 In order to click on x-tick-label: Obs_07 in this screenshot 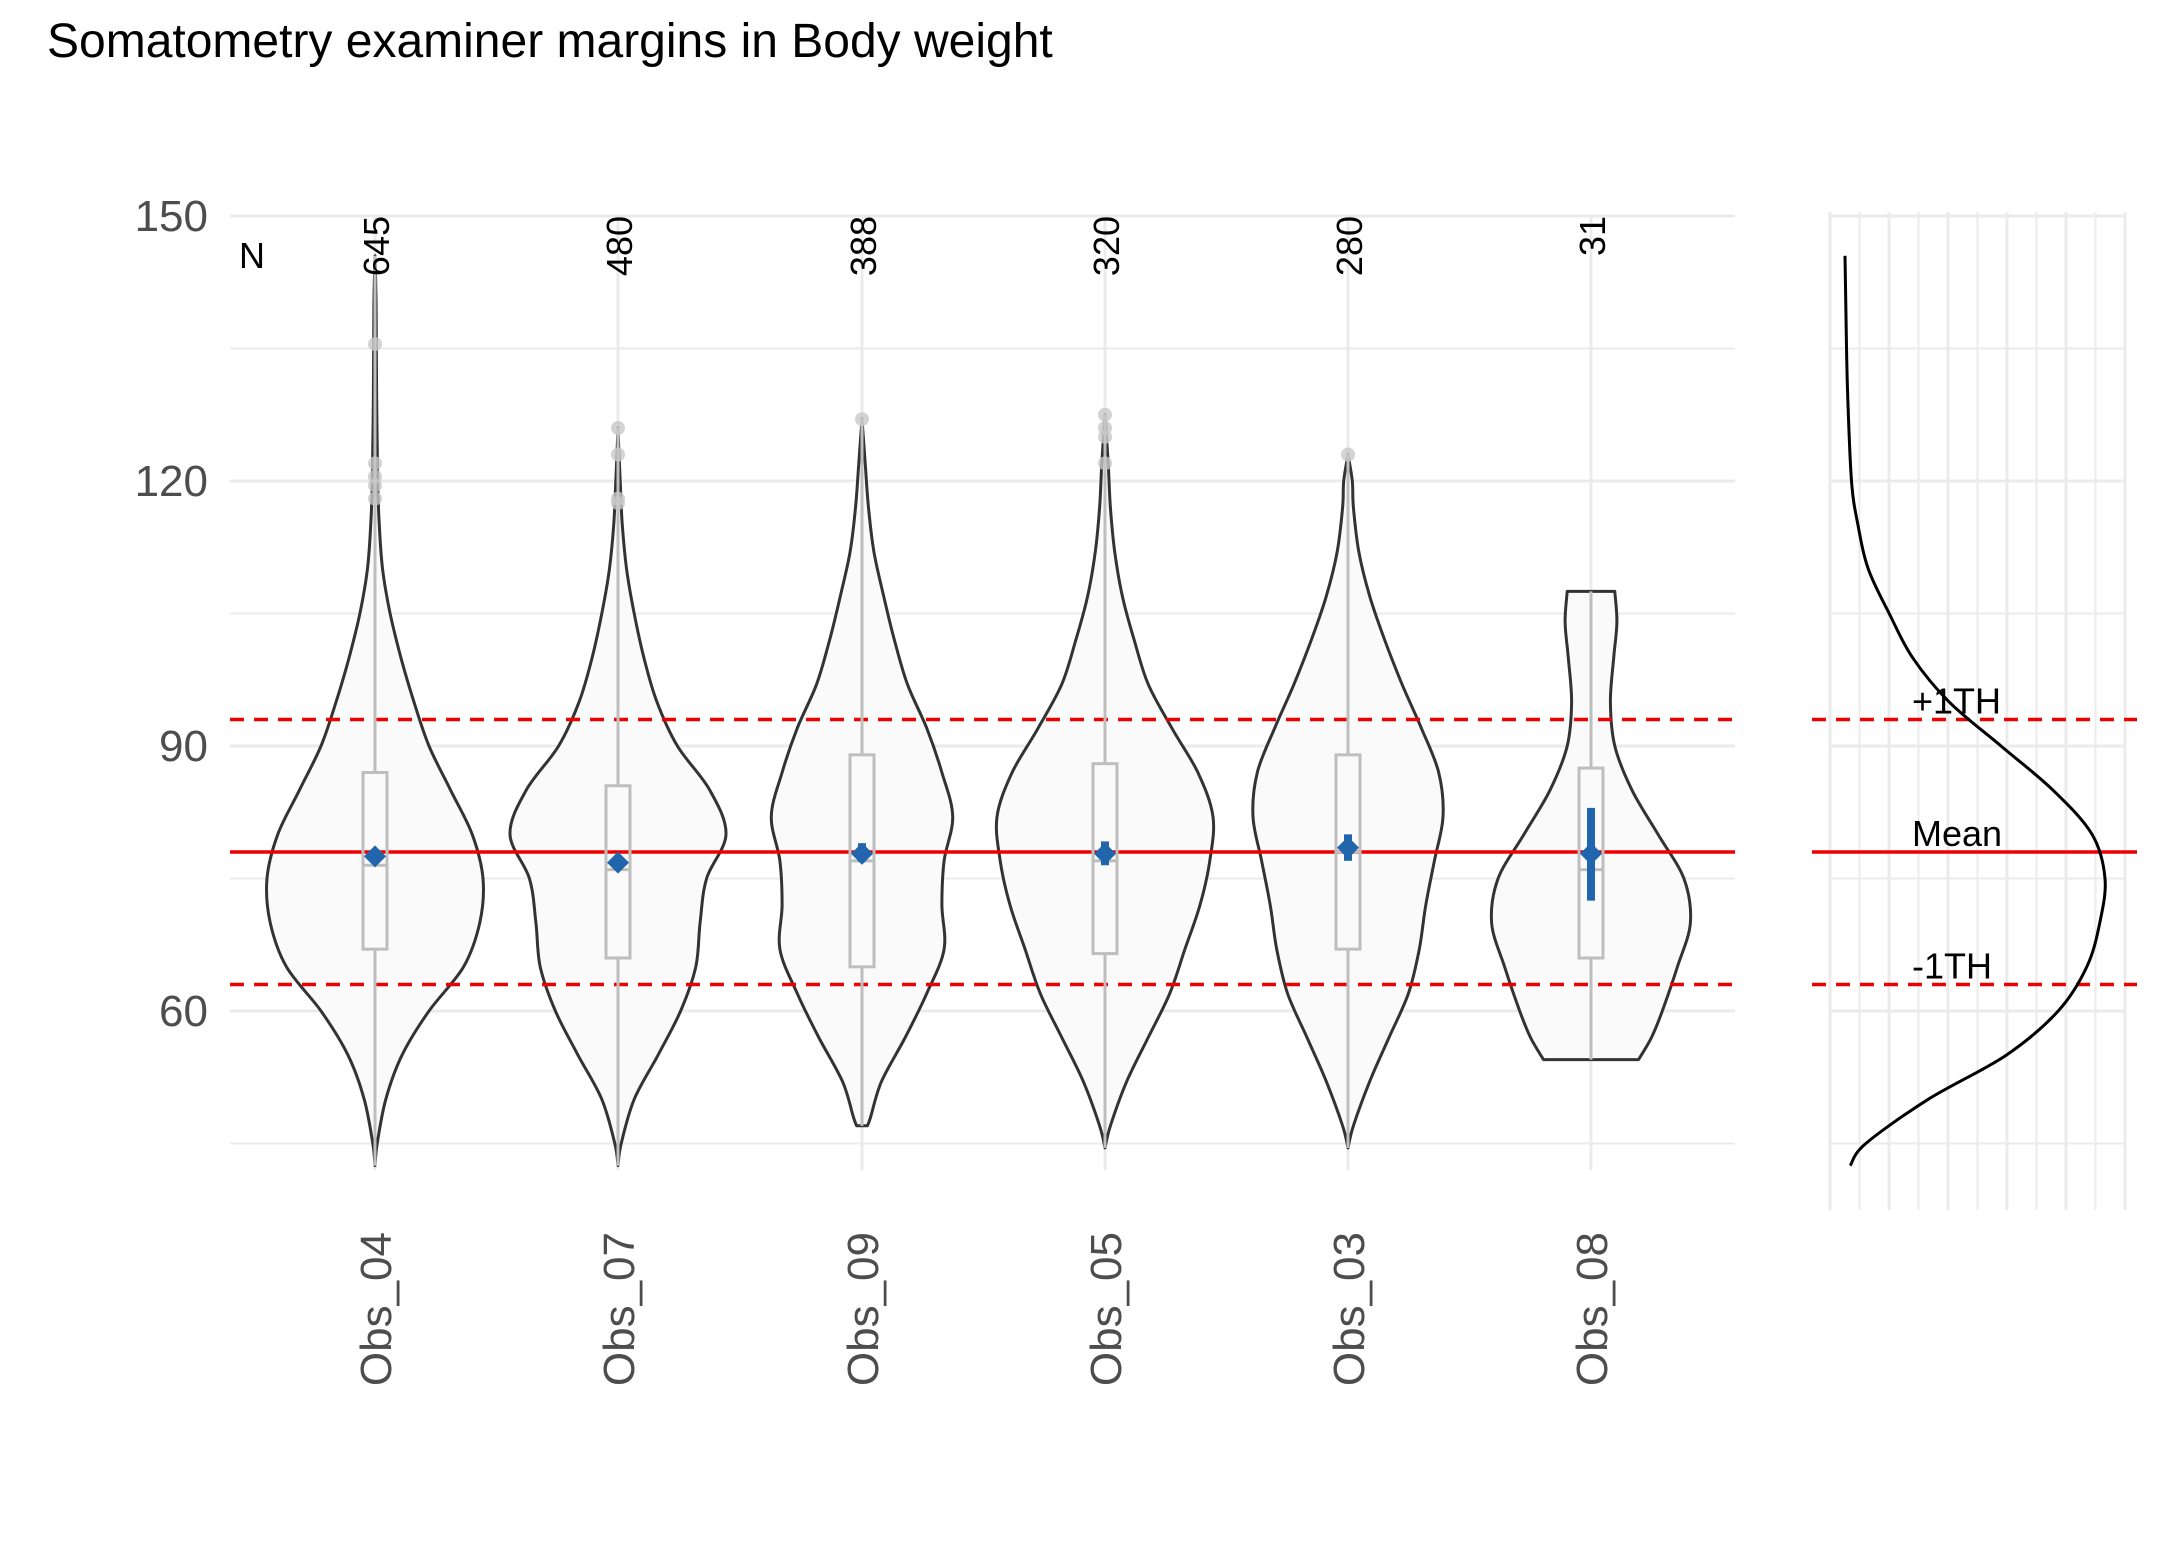, I will do `click(619, 1309)`.